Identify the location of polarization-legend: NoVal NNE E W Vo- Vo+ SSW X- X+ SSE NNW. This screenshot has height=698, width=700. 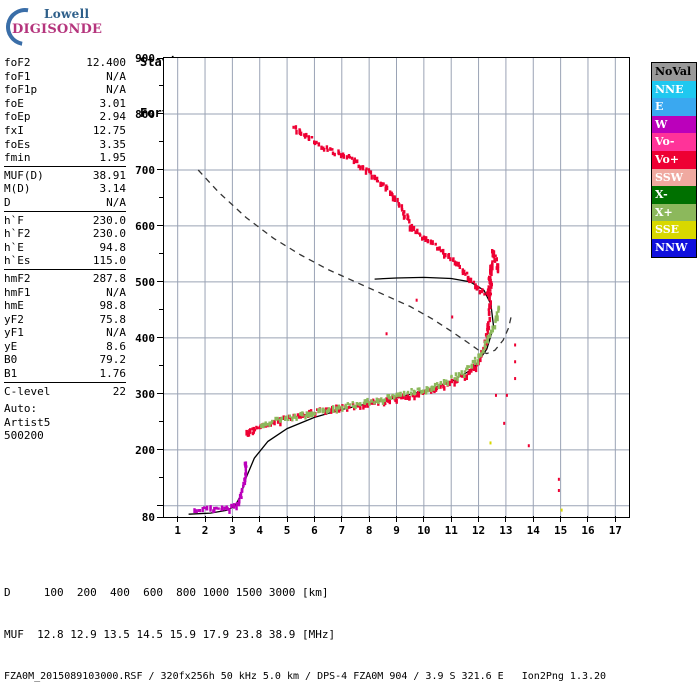
(674, 160).